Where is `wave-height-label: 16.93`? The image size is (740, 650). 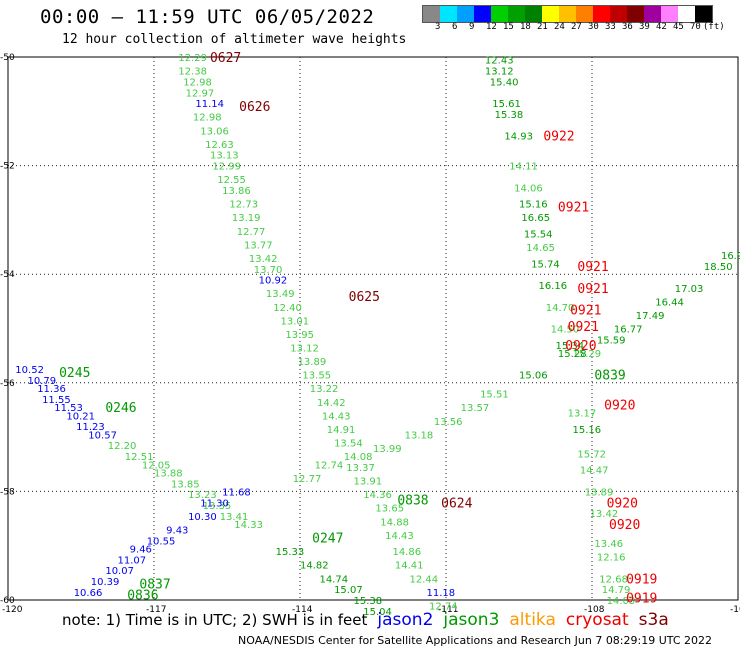 wave-height-label: 16.93 is located at coordinates (730, 256).